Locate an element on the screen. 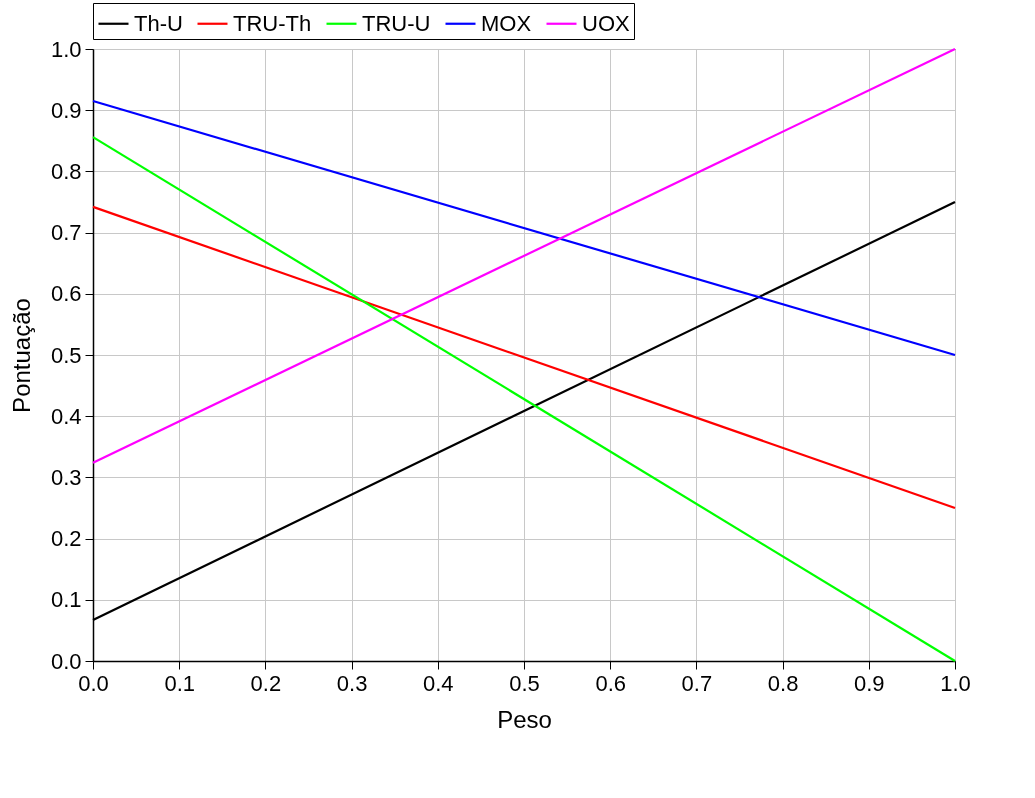  x-tick-label: 0.4 is located at coordinates (438, 683).